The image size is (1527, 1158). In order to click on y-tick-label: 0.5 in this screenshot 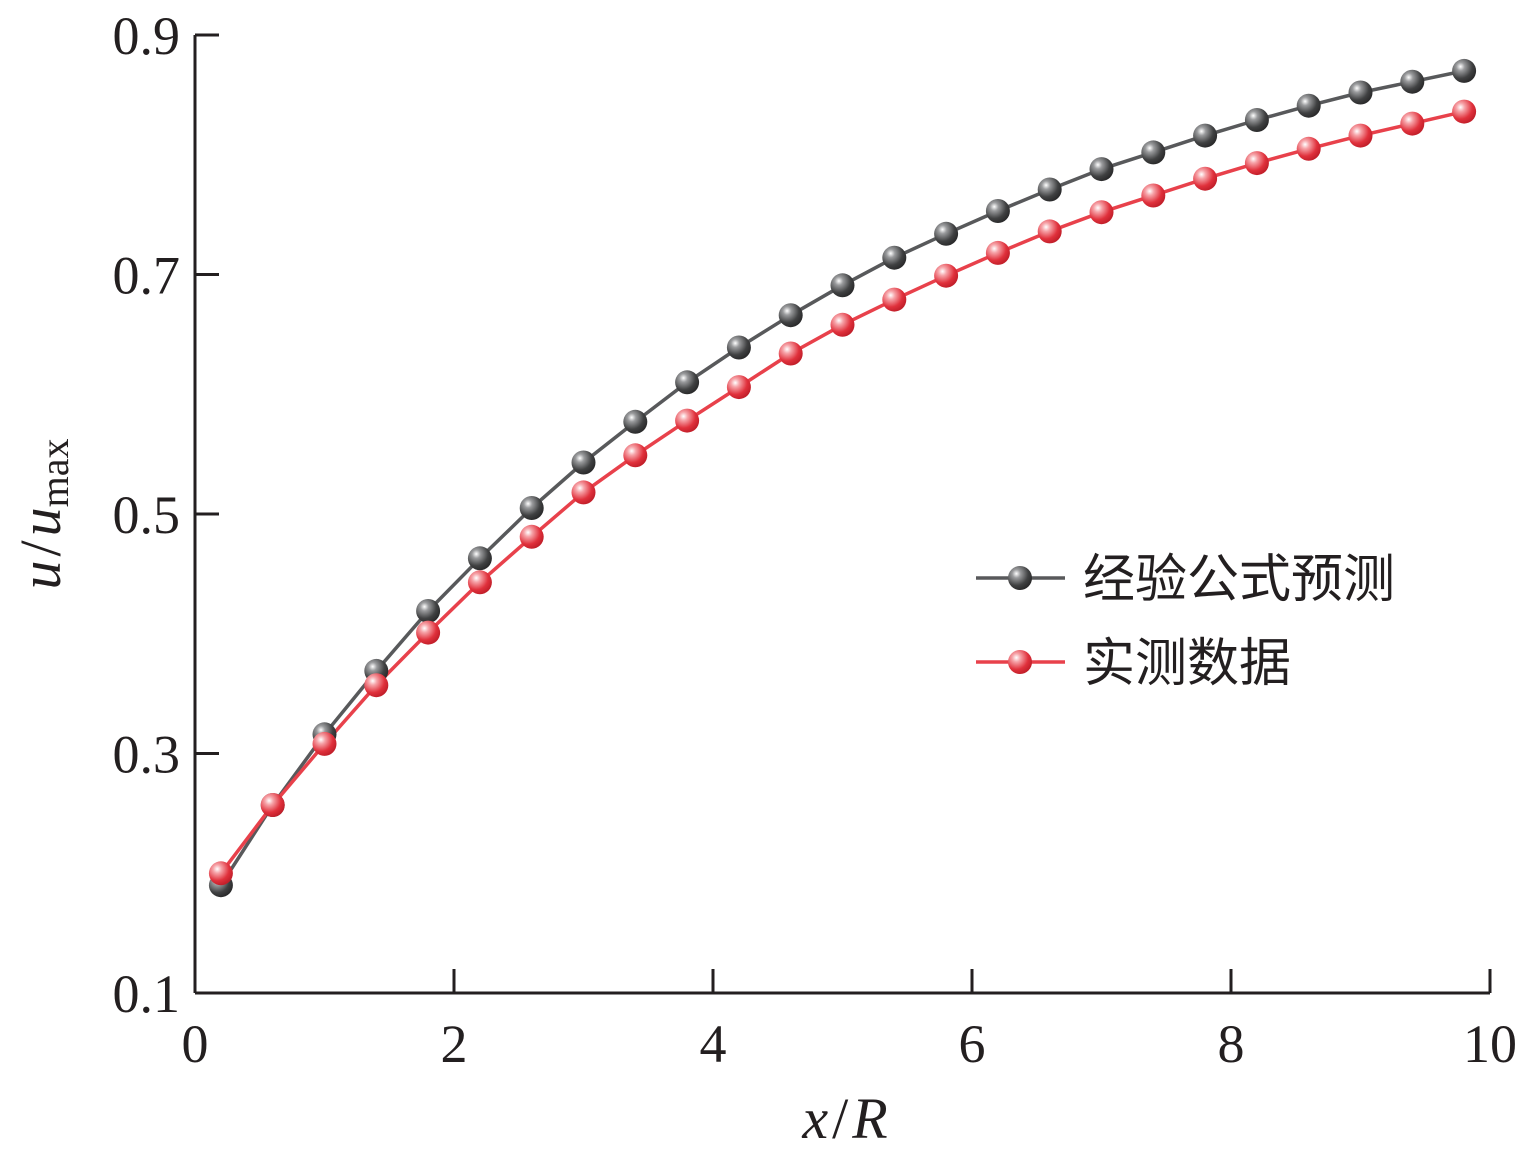, I will do `click(147, 515)`.